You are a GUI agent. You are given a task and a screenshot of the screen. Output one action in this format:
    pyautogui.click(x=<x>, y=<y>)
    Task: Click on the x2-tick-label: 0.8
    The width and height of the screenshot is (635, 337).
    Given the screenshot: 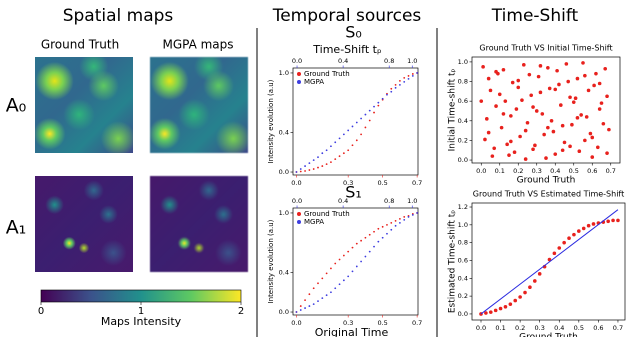 What is the action you would take?
    pyautogui.click(x=389, y=201)
    